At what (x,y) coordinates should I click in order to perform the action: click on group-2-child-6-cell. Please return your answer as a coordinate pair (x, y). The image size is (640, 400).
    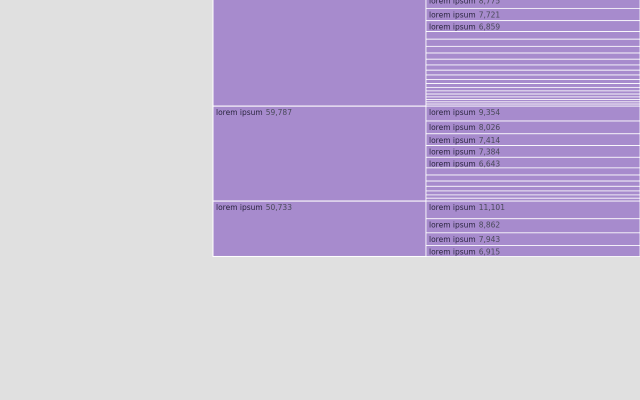
    Looking at the image, I should click on (532, 178).